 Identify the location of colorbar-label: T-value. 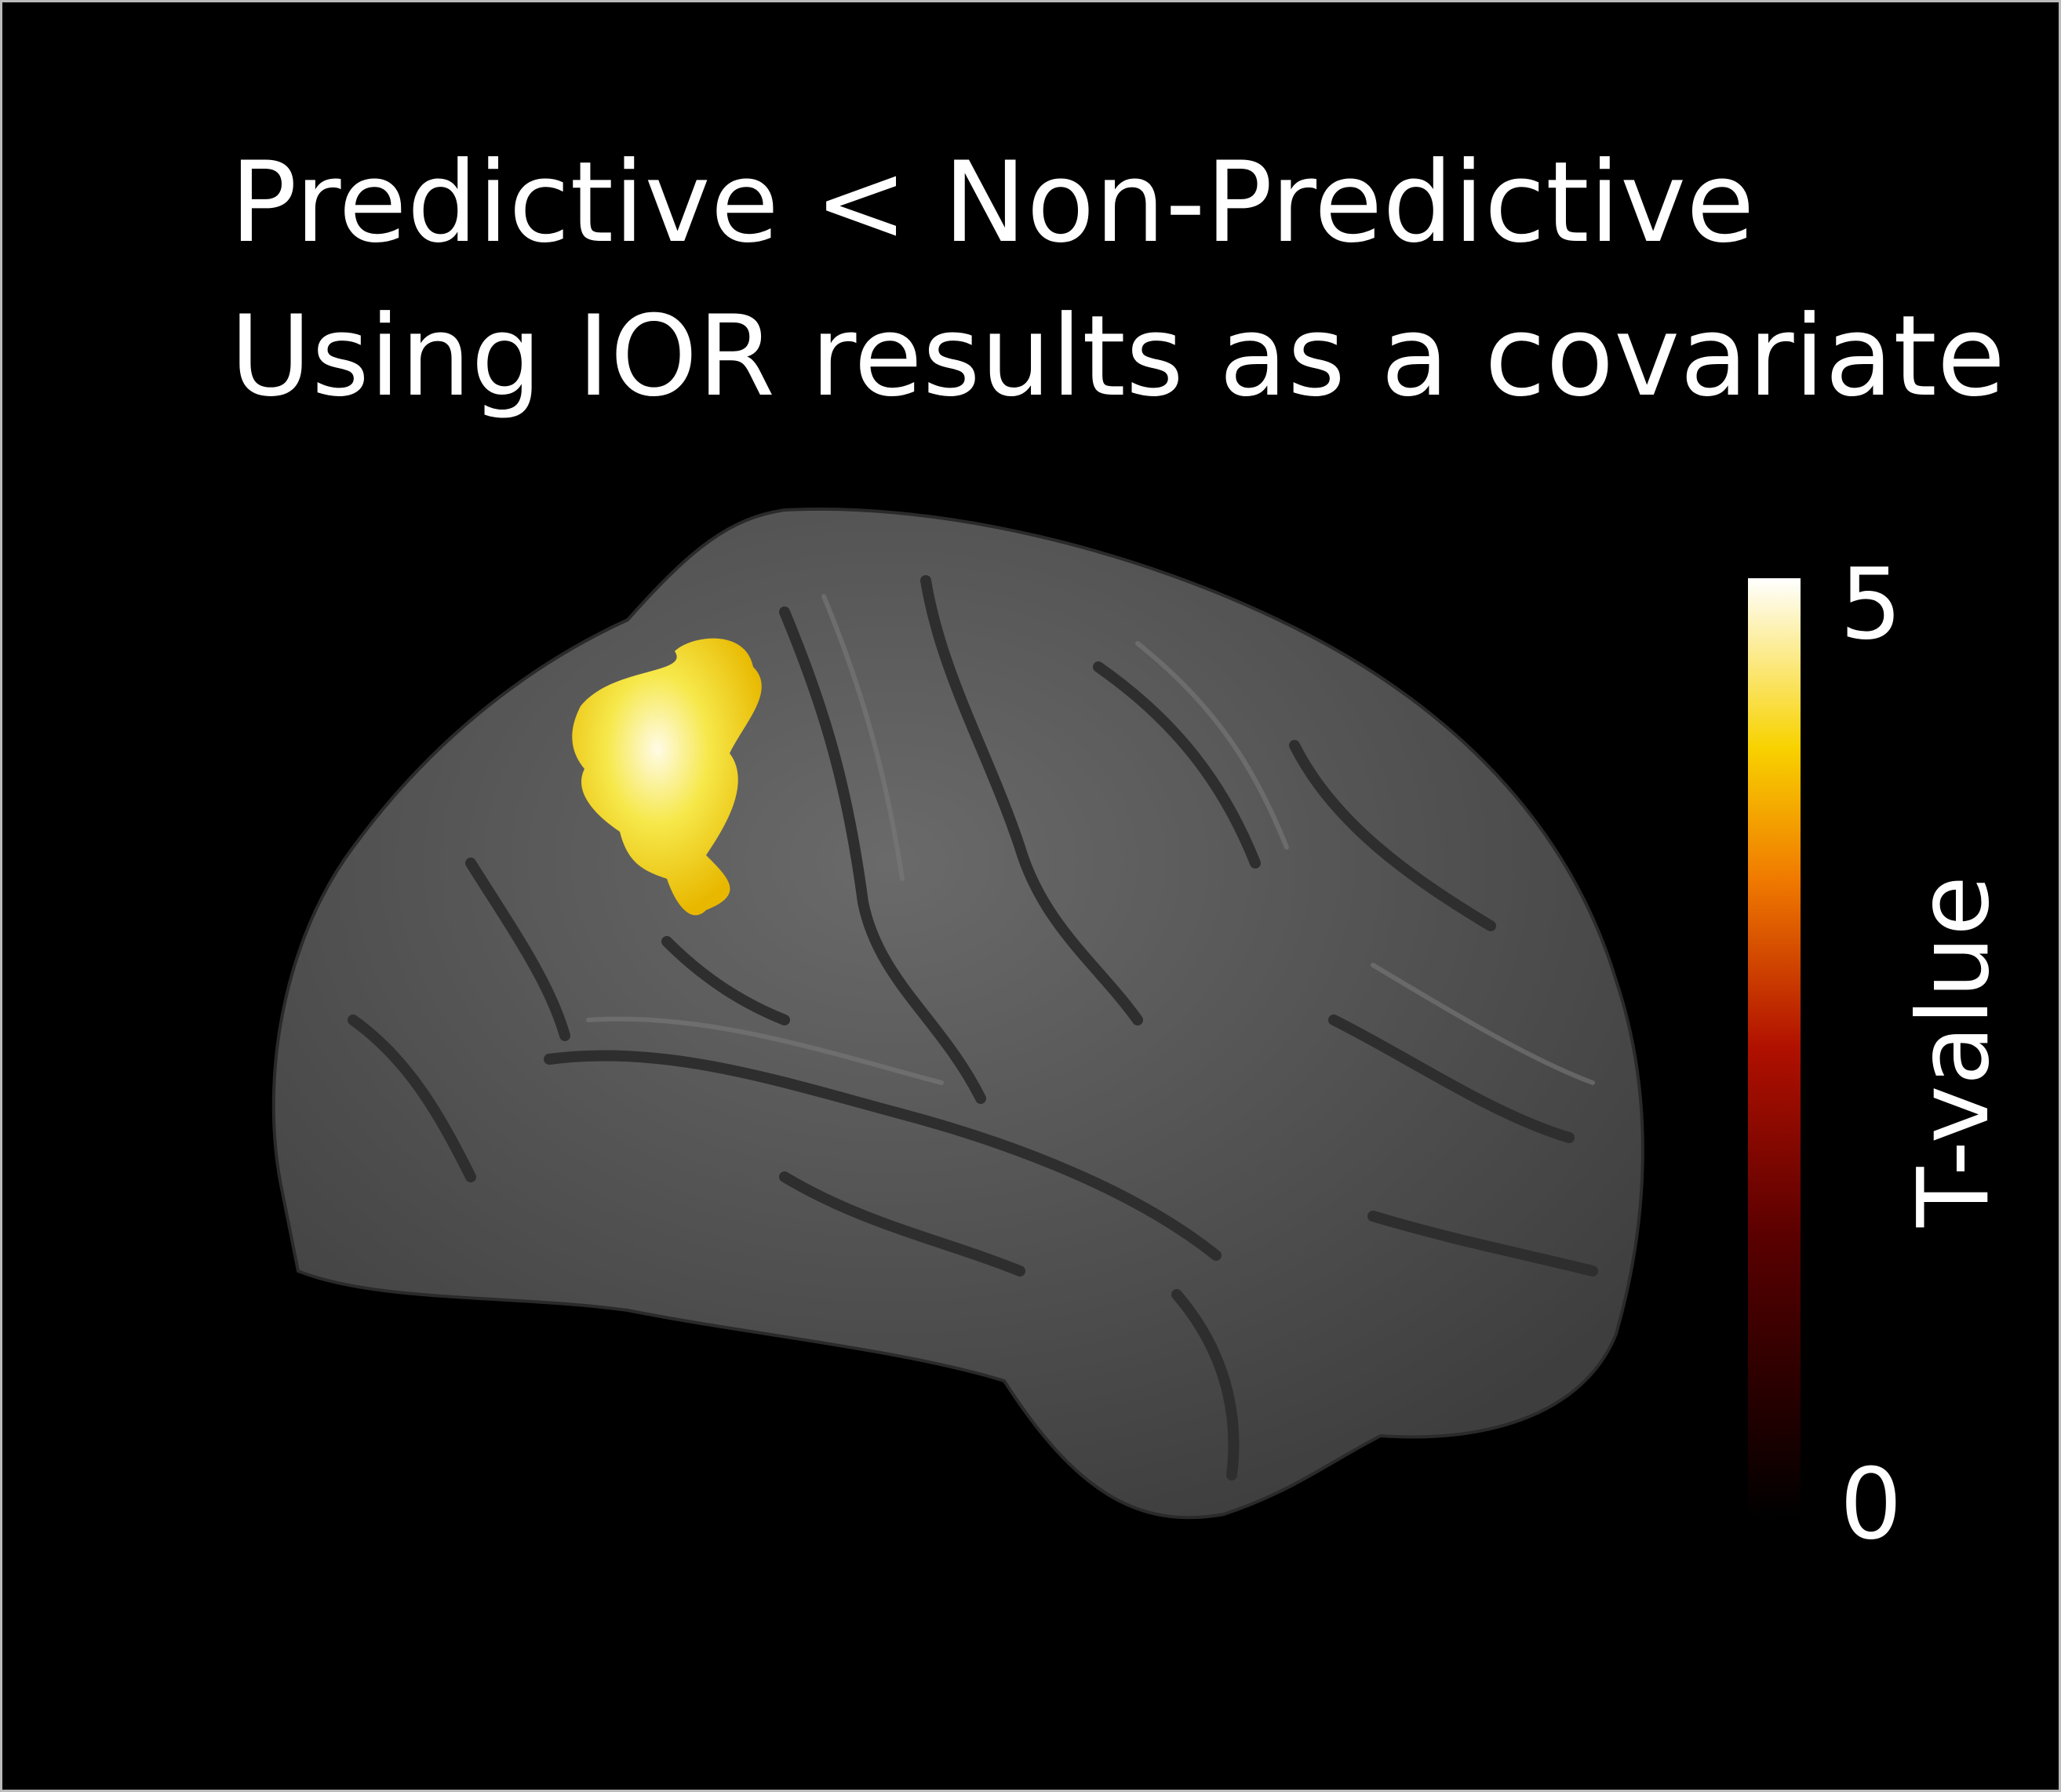
(1954, 1052).